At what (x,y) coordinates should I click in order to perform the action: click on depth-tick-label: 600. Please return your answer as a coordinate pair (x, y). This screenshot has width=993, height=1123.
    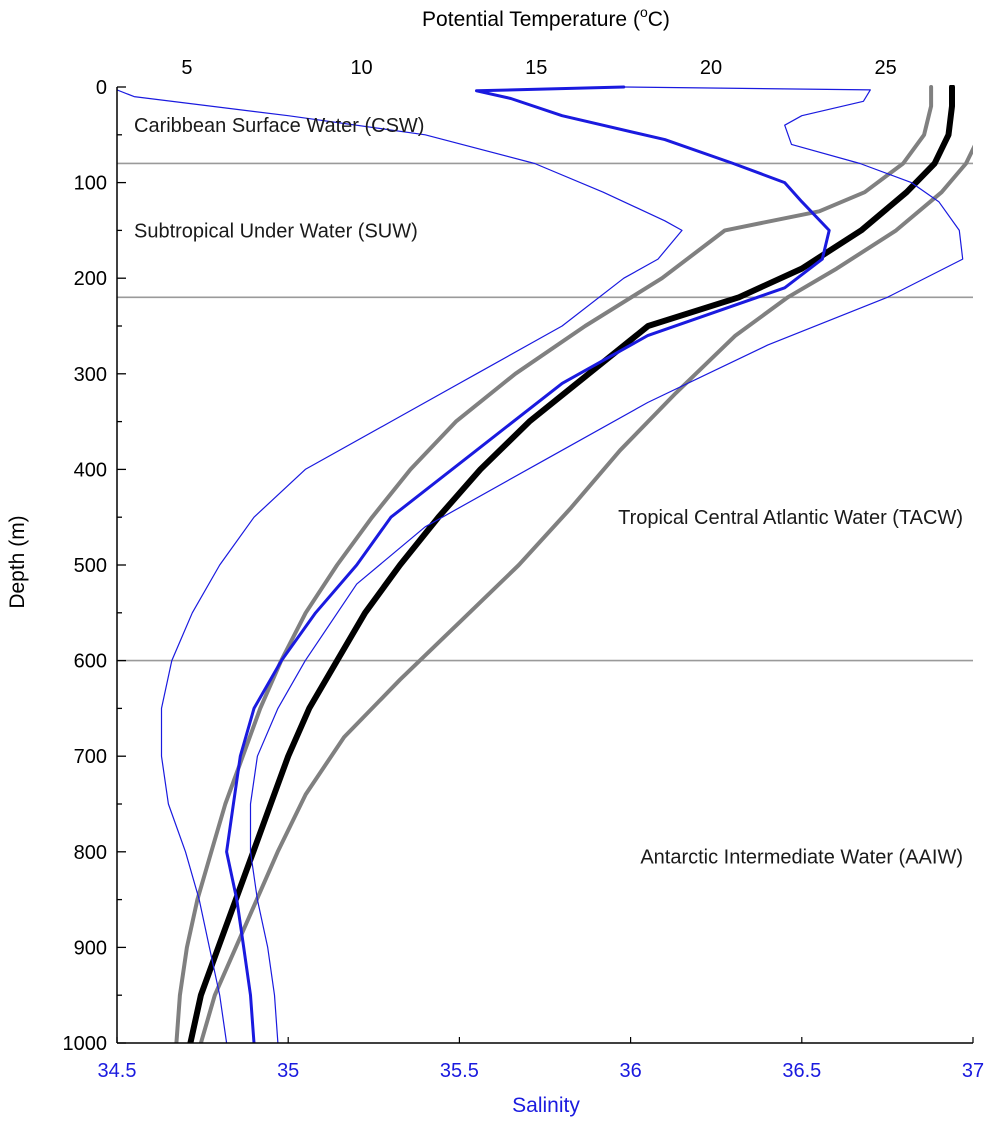
    Looking at the image, I should click on (90, 662).